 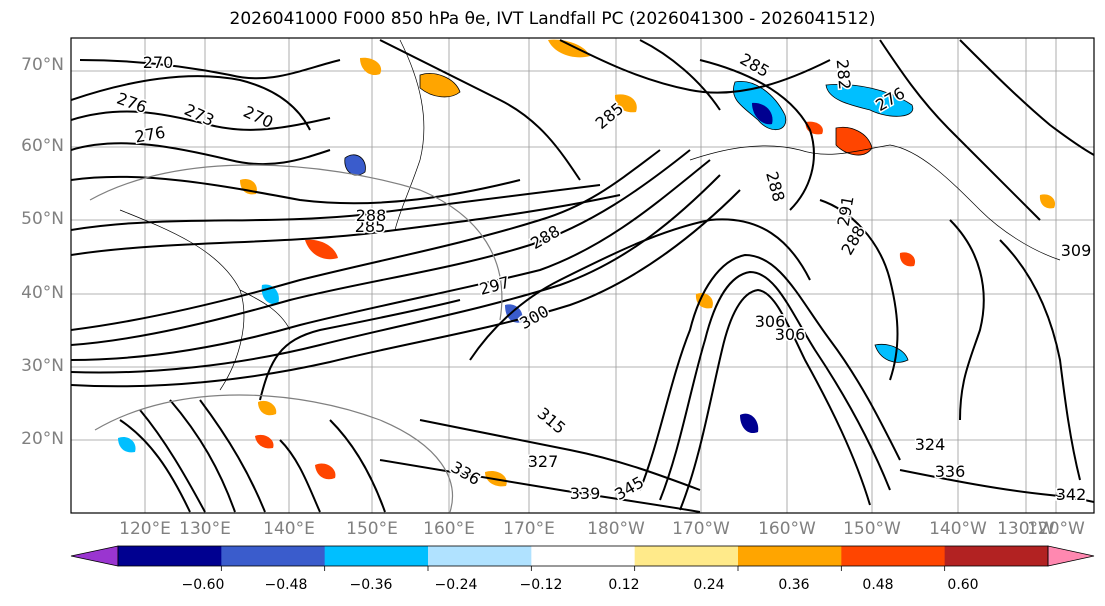 What do you see at coordinates (1026, 529) in the screenshot?
I see `lon-label: 130°W` at bounding box center [1026, 529].